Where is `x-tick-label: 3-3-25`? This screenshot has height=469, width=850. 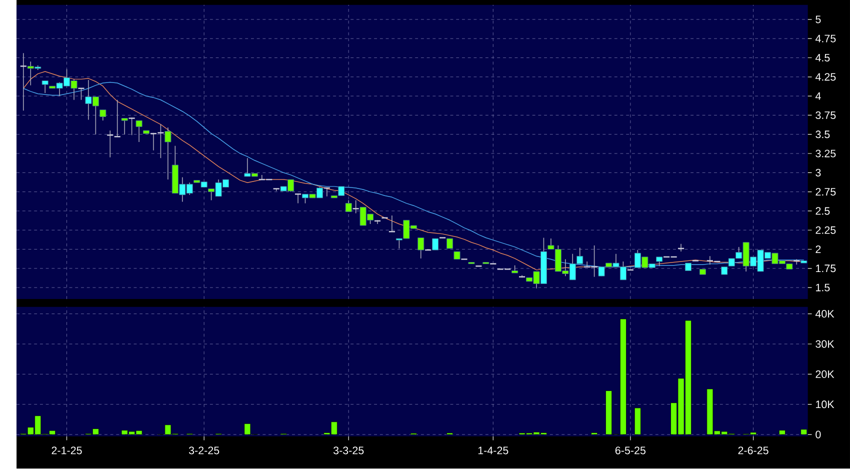 x-tick-label: 3-3-25 is located at coordinates (348, 450).